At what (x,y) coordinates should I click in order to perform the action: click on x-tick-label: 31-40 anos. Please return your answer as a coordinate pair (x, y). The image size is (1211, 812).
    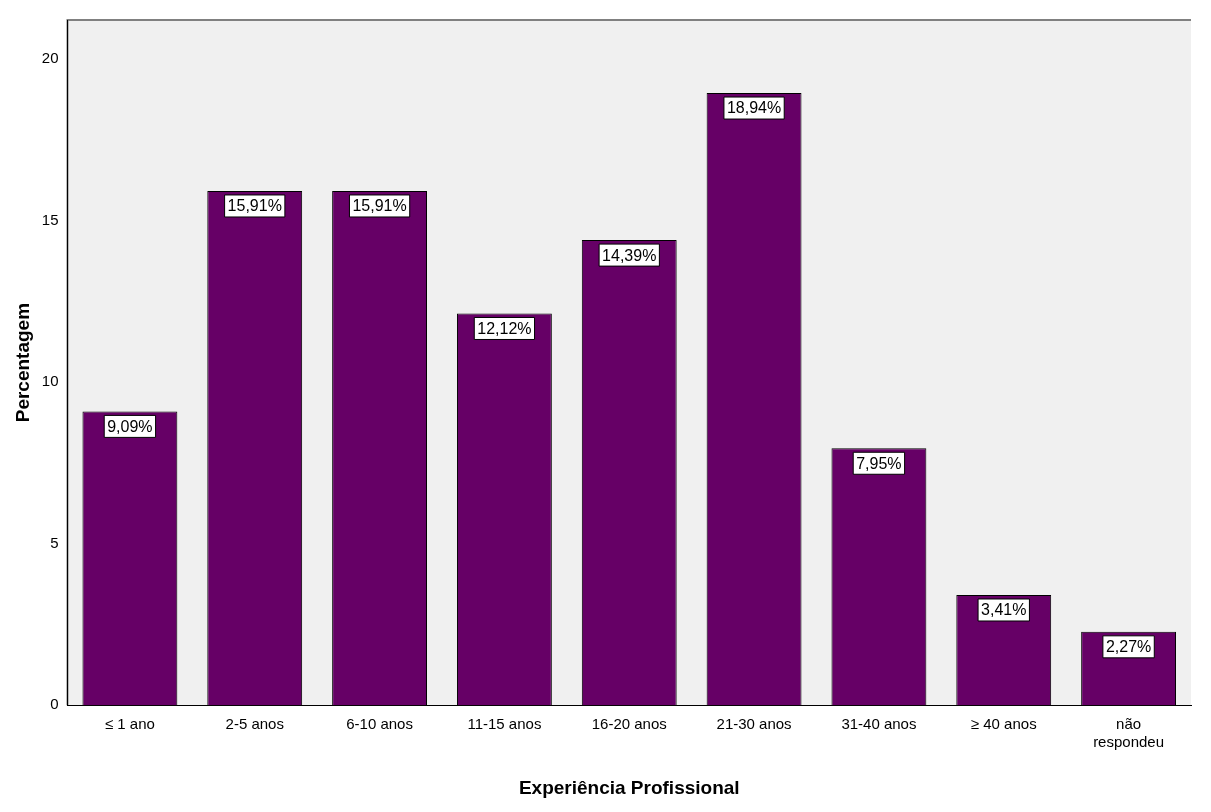
    Looking at the image, I should click on (879, 724).